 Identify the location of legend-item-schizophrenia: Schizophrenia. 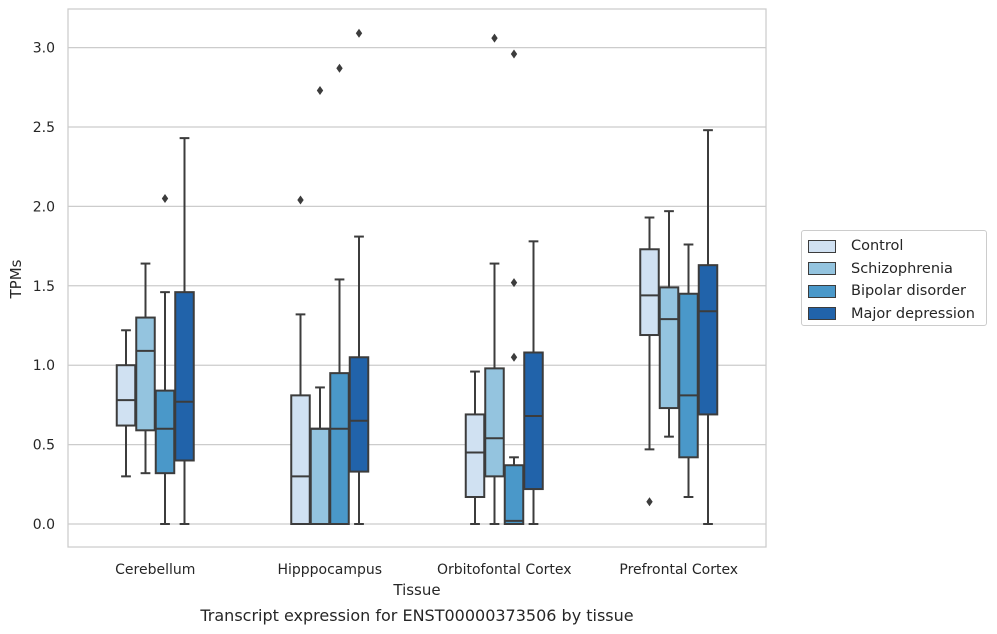
(897, 269).